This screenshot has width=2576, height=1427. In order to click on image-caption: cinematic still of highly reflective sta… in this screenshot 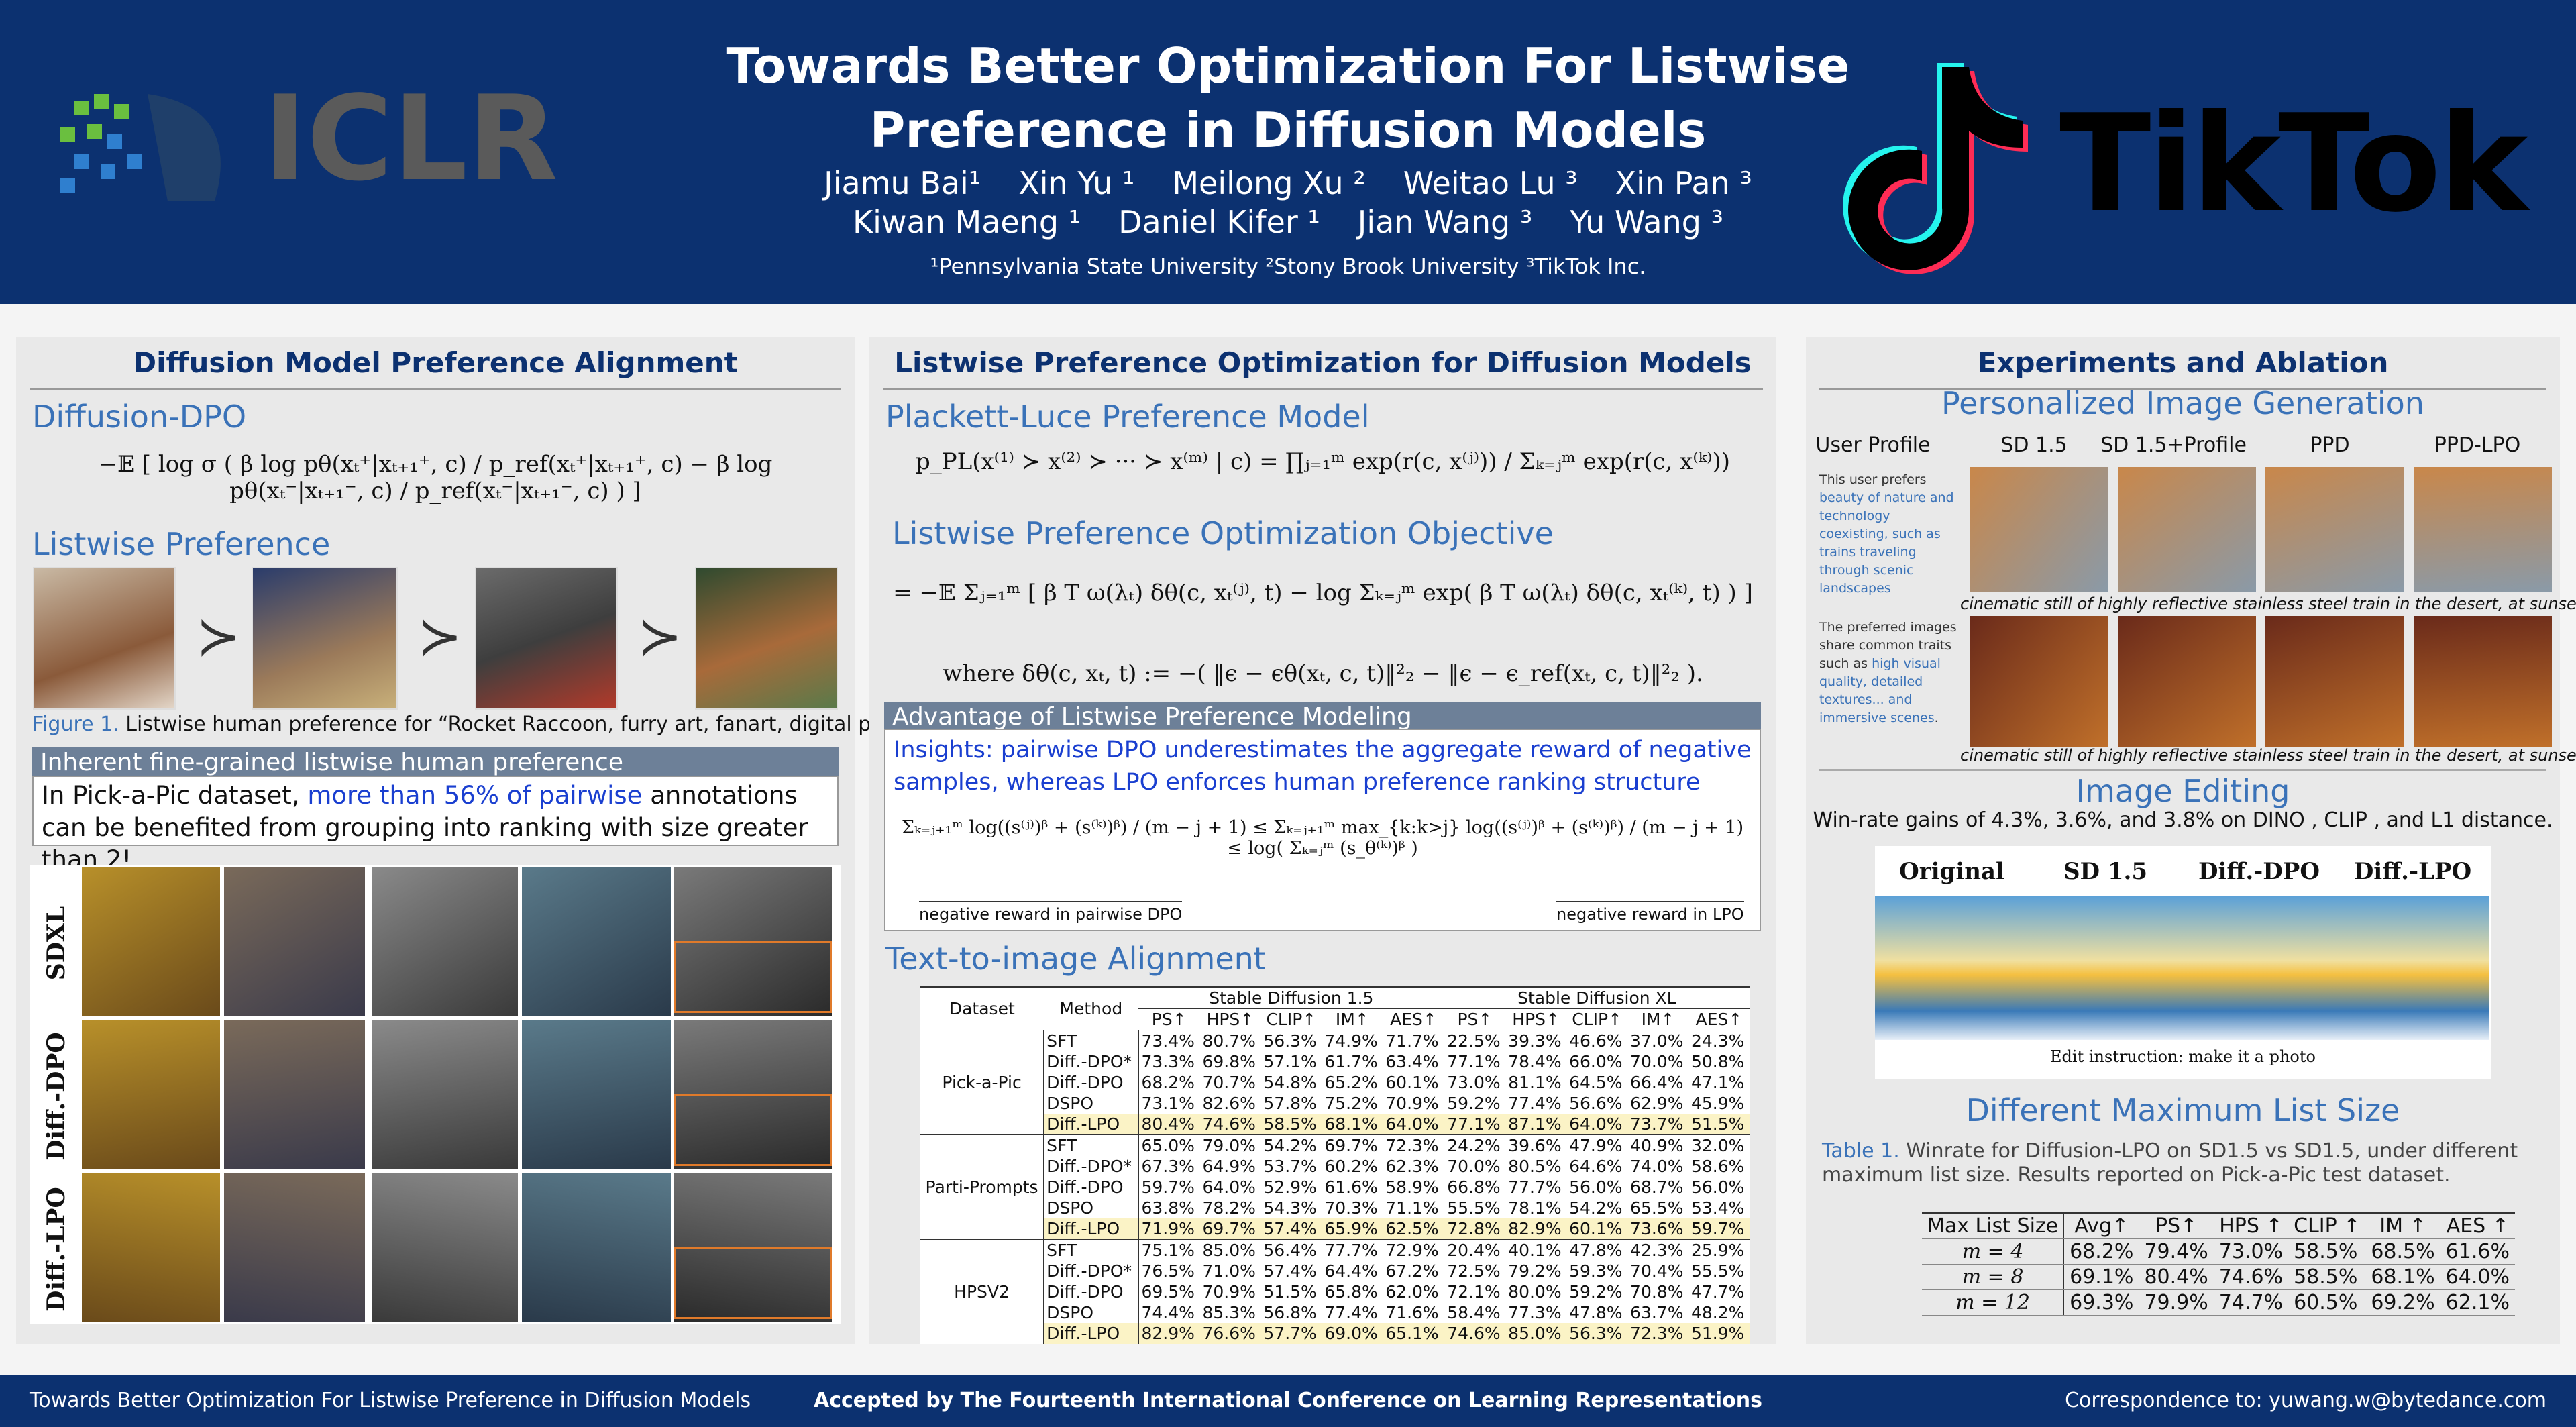, I will do `click(2268, 755)`.